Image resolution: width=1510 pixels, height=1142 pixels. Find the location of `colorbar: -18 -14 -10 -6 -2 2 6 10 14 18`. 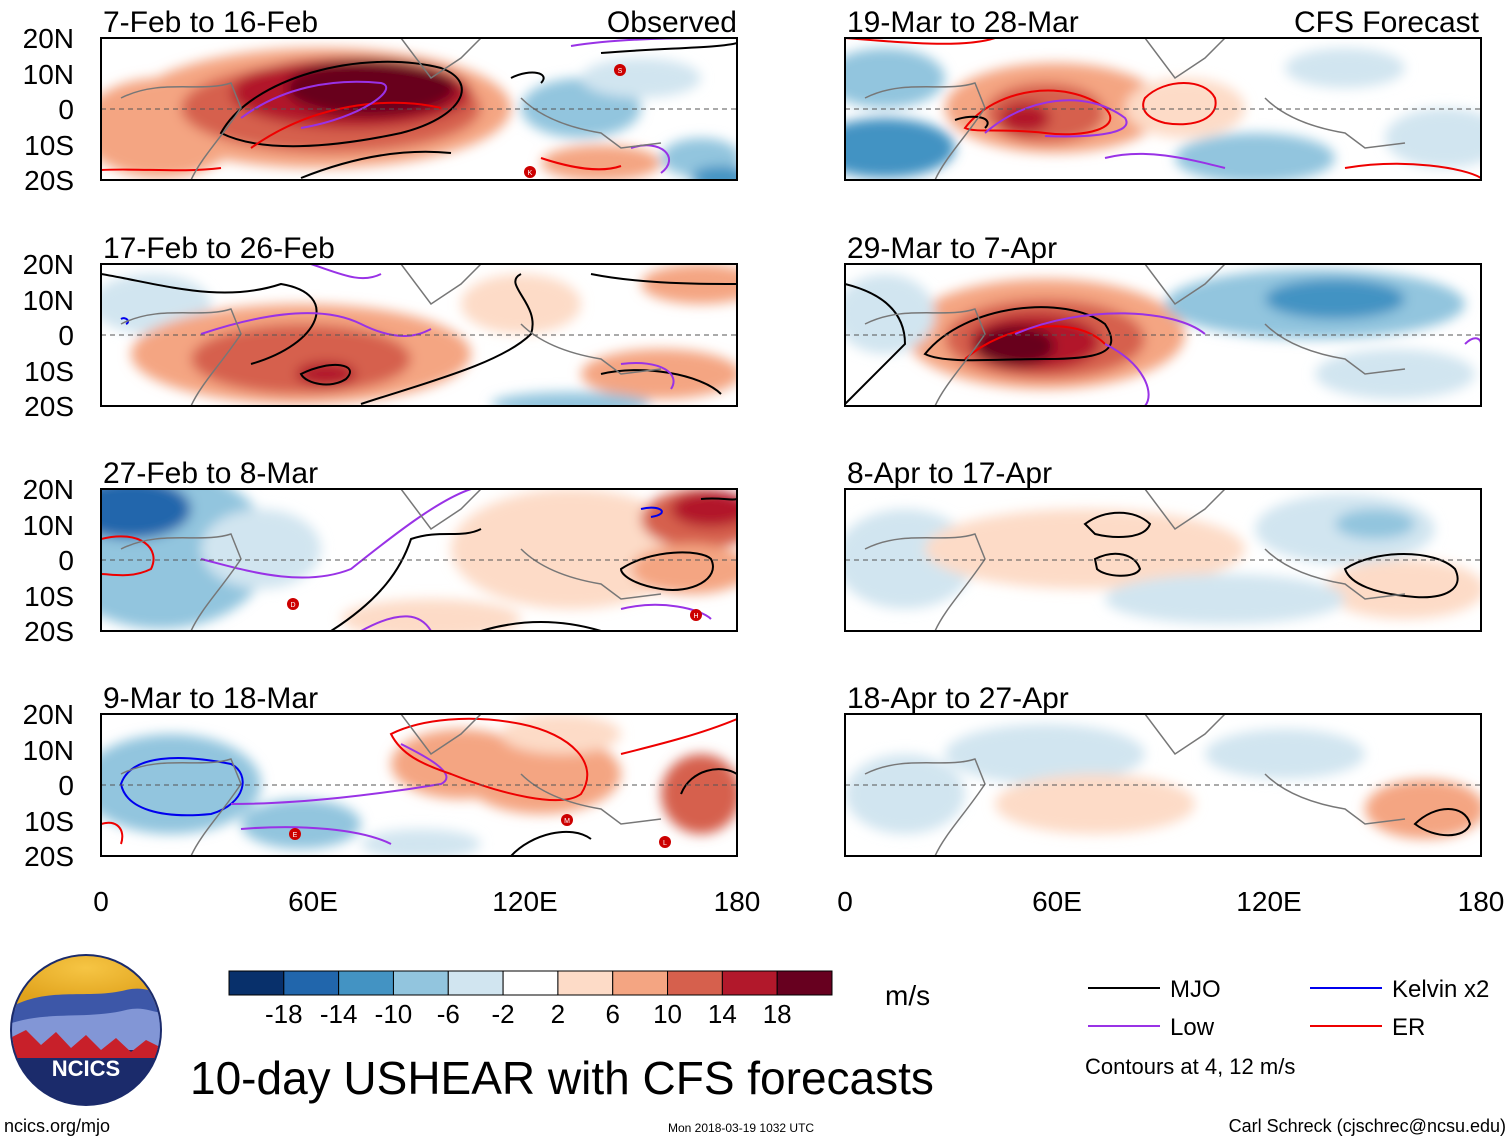

colorbar: -18 -14 -10 -6 -2 2 6 10 14 18 is located at coordinates (530, 999).